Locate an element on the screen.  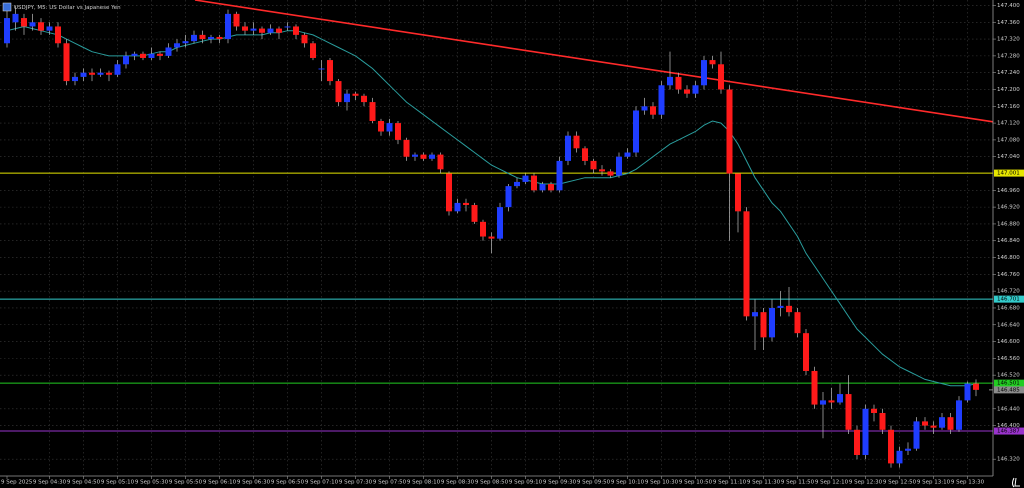
y-tick-label: 147.280 is located at coordinates (1008, 56).